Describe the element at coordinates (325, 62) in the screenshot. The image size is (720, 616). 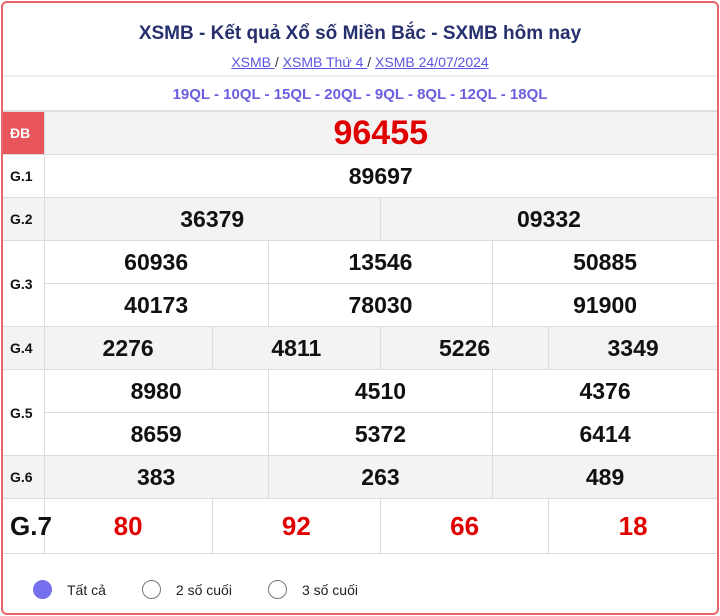
I see `breadcrumb-weekday: XSMB Thứ 4` at that location.